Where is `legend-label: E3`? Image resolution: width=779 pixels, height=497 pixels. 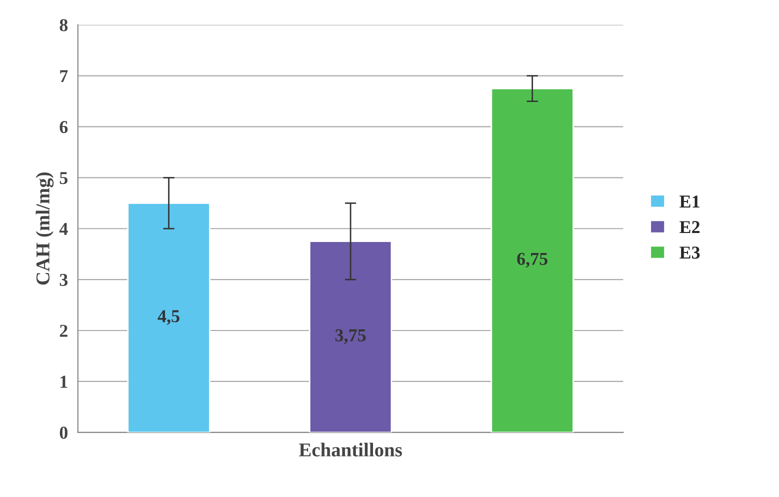
legend-label: E3 is located at coordinates (690, 252).